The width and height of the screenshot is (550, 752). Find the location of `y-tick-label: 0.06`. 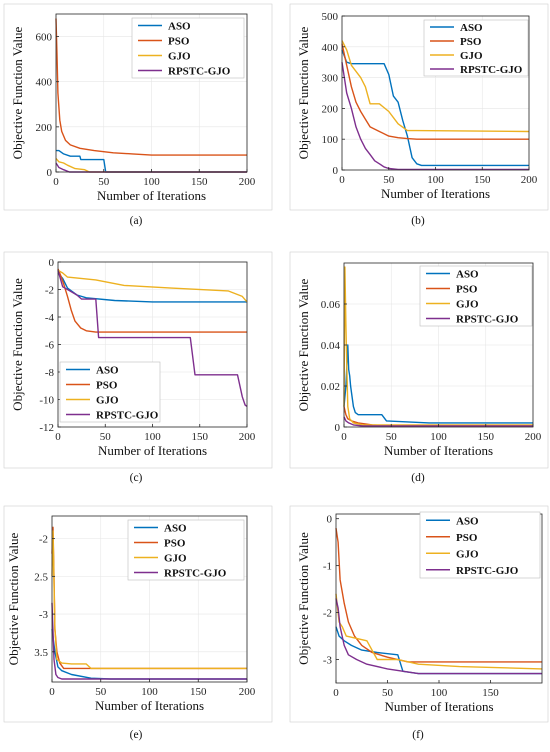

y-tick-label: 0.06 is located at coordinates (331, 305).